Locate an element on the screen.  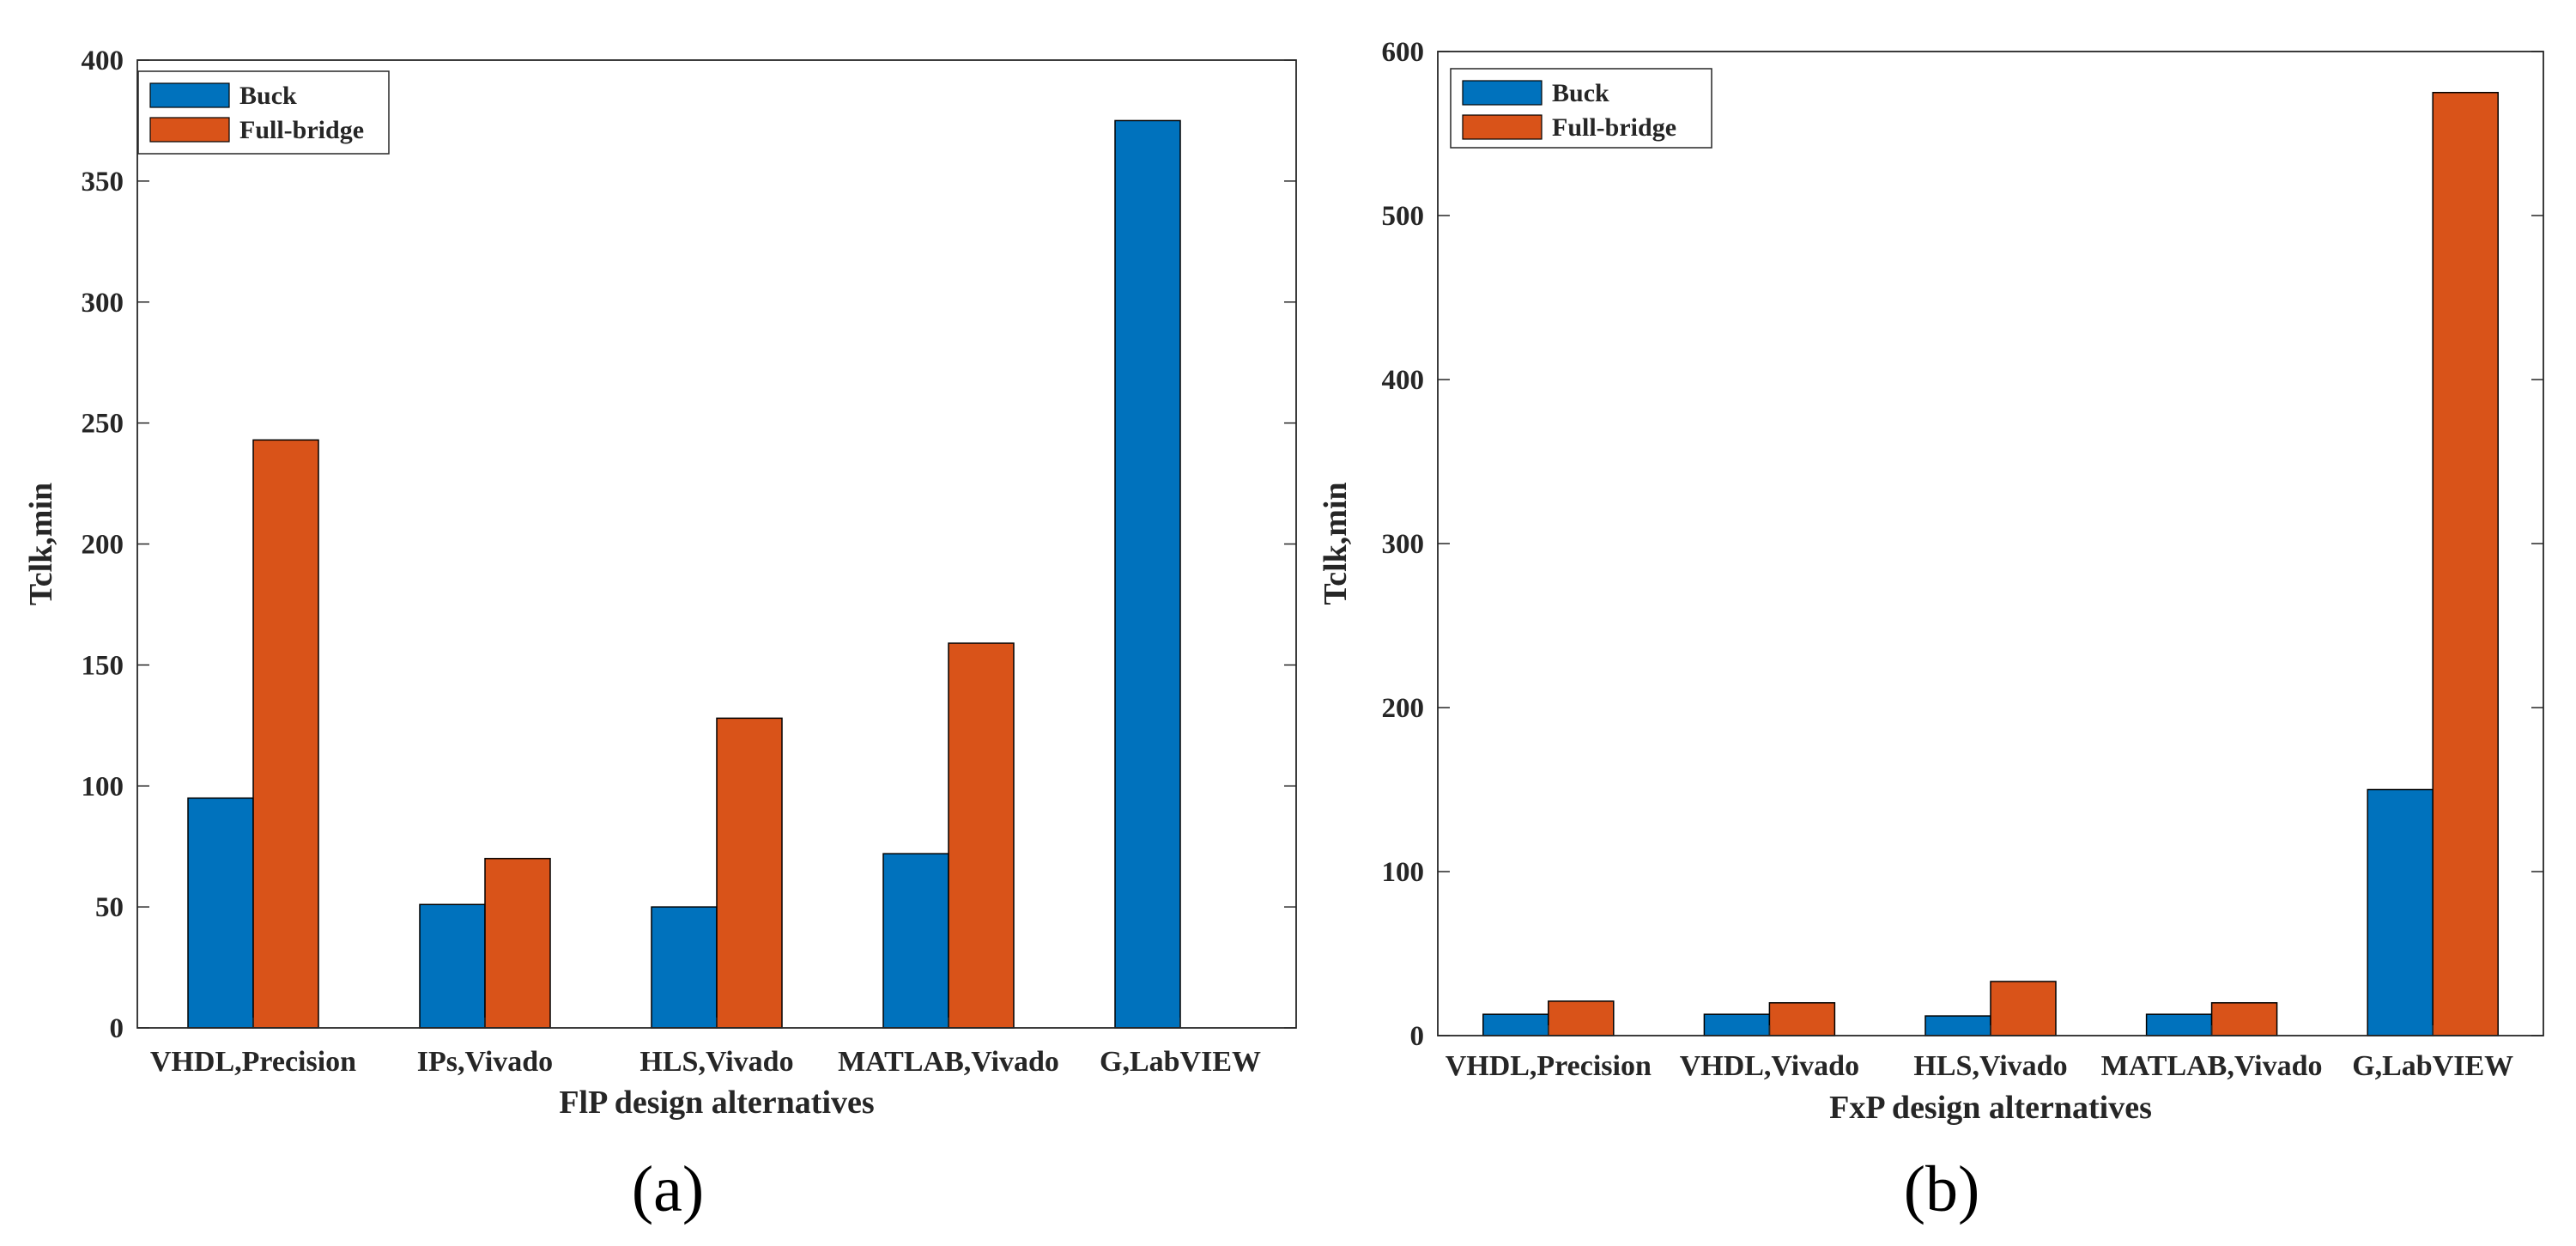
y-tick-label: 150 is located at coordinates (103, 665).